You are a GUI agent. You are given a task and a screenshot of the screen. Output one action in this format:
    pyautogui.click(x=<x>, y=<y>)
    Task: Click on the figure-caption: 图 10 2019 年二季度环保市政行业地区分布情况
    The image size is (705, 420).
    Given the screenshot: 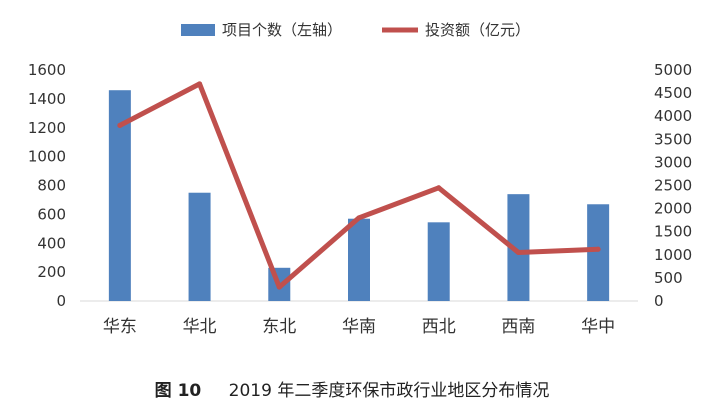 What is the action you would take?
    pyautogui.click(x=352, y=391)
    